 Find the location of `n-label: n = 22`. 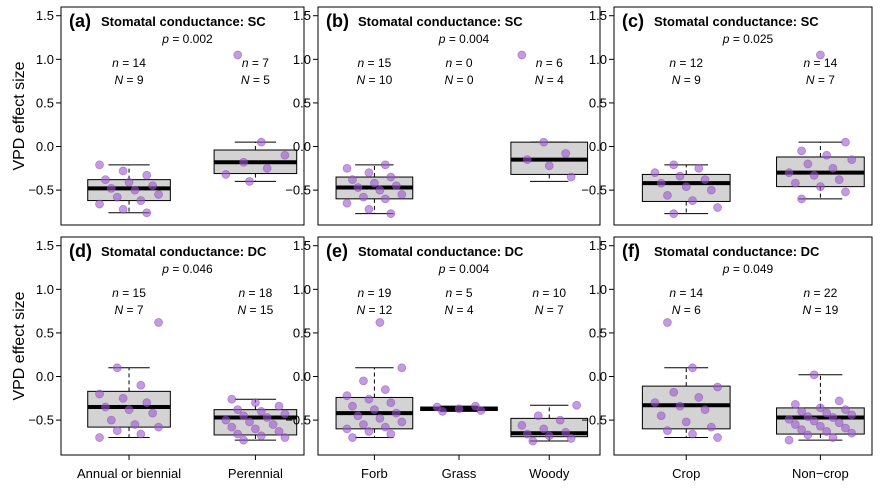

n-label: n = 22 is located at coordinates (821, 293).